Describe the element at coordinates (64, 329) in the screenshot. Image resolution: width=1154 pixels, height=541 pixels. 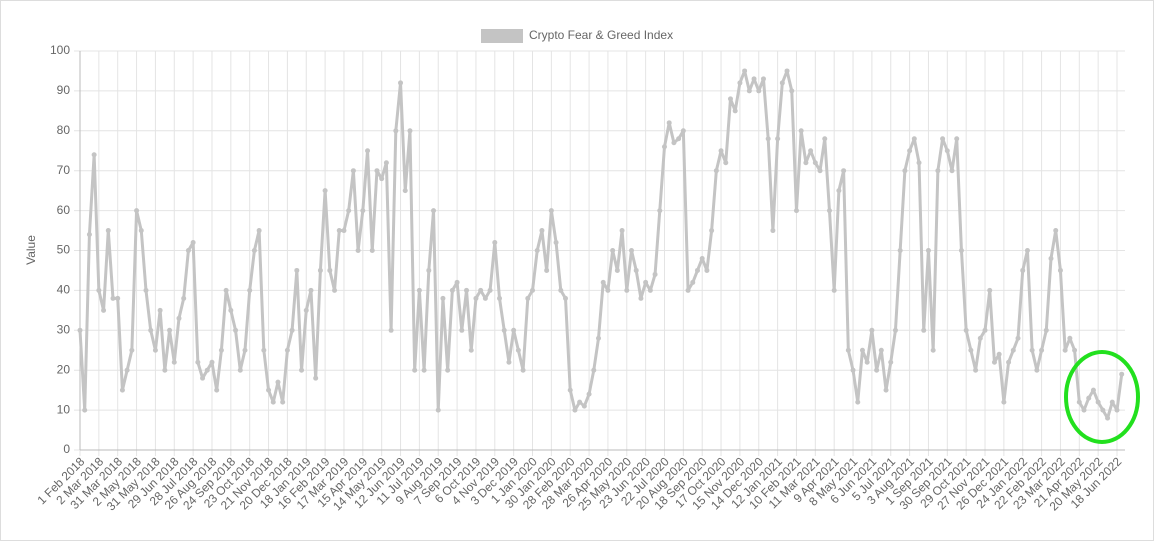
I see `y-tick-label: 30` at that location.